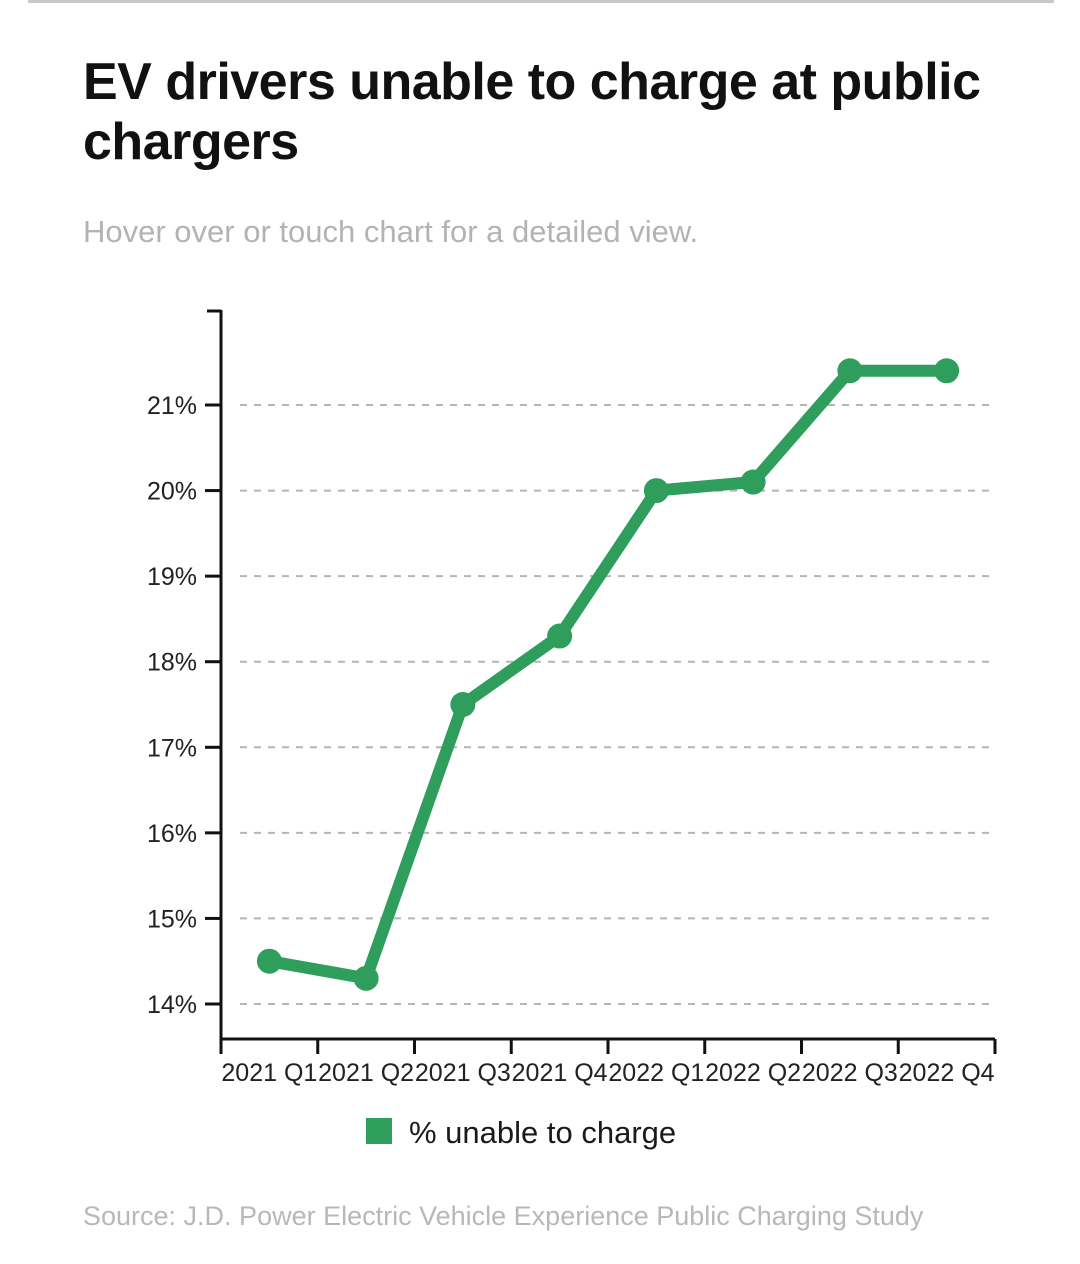 Image resolution: width=1080 pixels, height=1264 pixels. I want to click on x-tick-label: 2021 Q2, so click(366, 1073).